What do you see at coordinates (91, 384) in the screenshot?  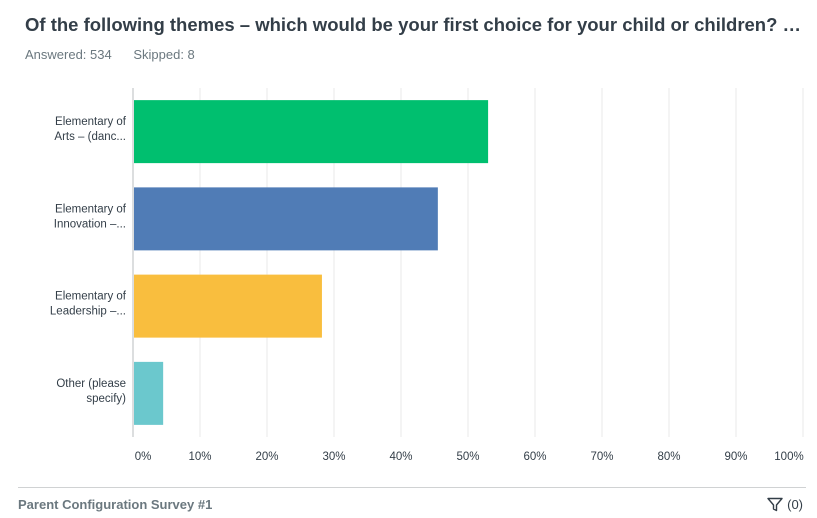 I see `category-label: Other (please` at bounding box center [91, 384].